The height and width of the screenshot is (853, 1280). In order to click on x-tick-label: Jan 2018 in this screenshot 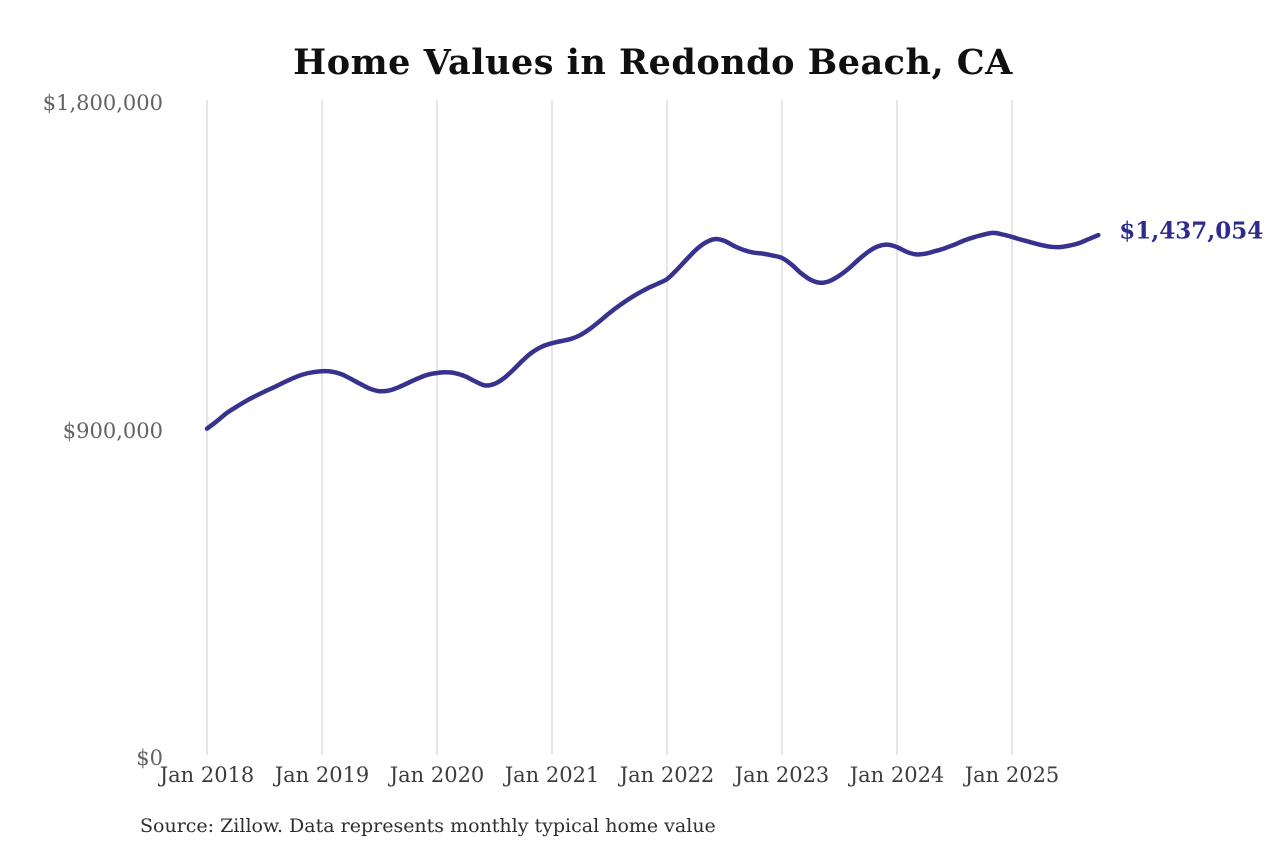, I will do `click(207, 775)`.